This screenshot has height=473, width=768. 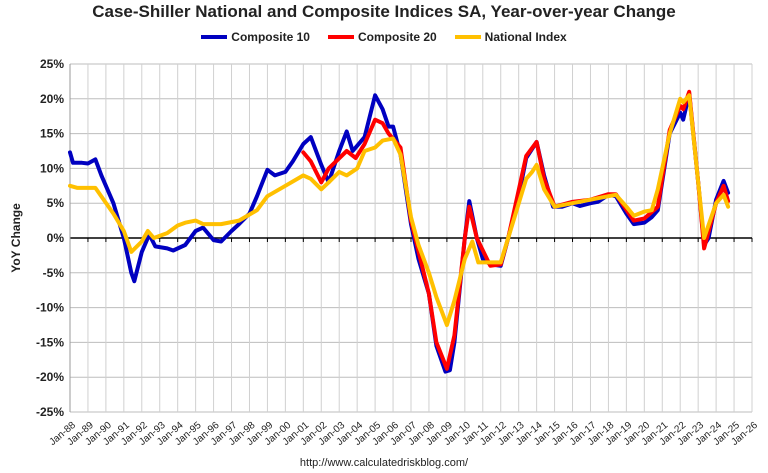 I want to click on y-tick-label: -20%, so click(x=50, y=377).